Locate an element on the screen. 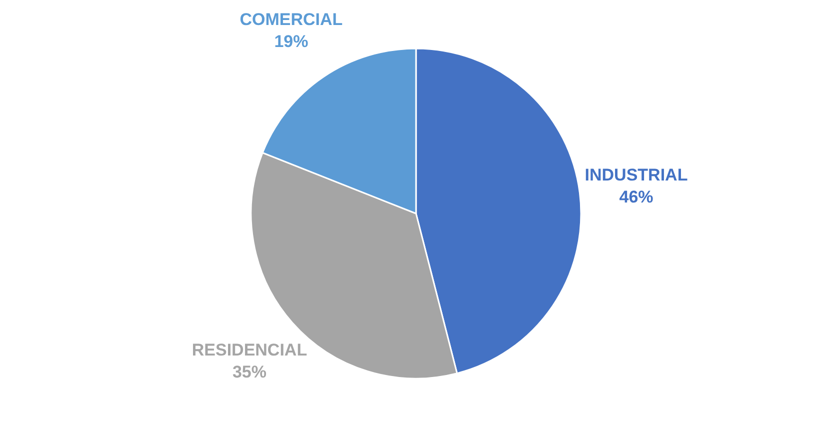  data-label: 19% is located at coordinates (291, 41).